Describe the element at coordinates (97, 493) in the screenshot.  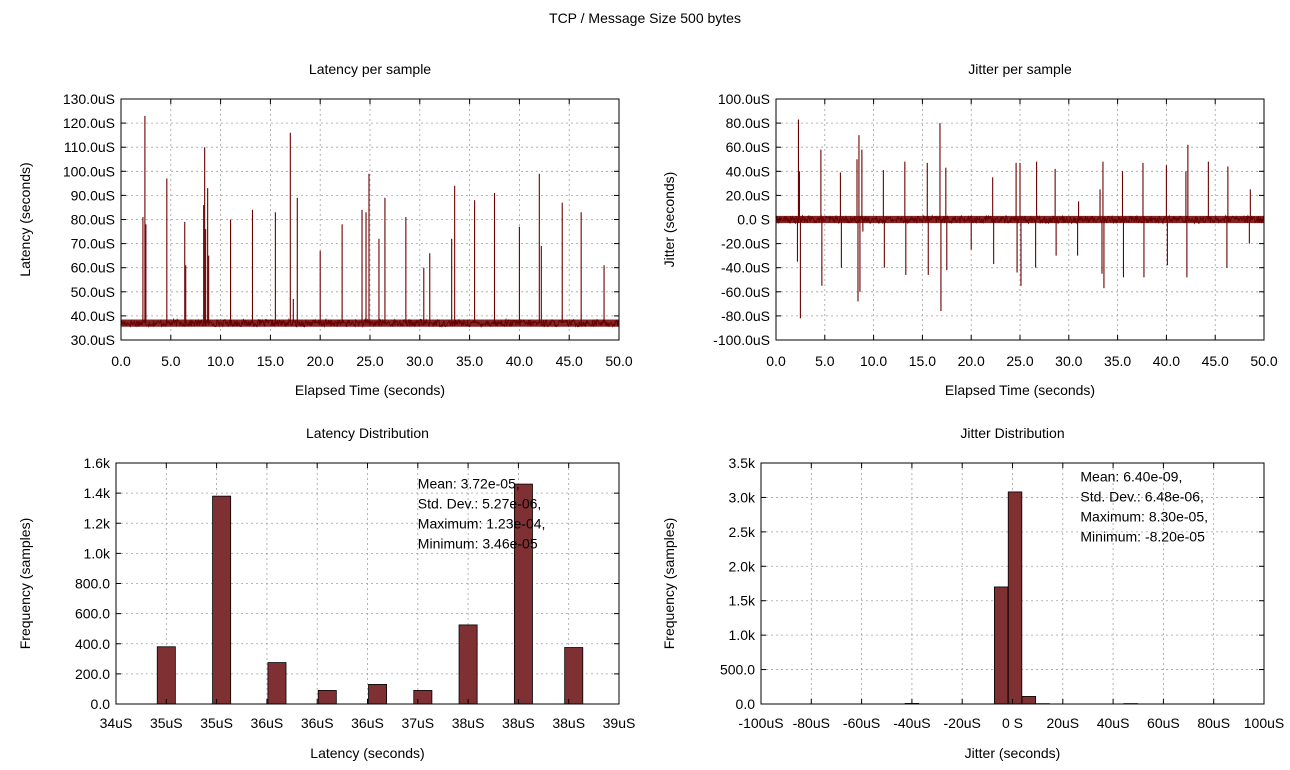
I see `y-tick-label: 1.4k` at that location.